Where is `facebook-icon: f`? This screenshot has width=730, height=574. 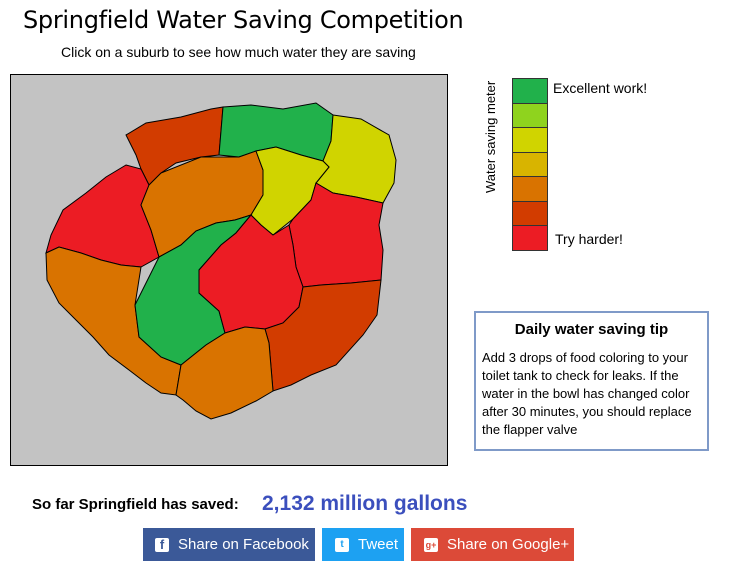
facebook-icon: f is located at coordinates (162, 544).